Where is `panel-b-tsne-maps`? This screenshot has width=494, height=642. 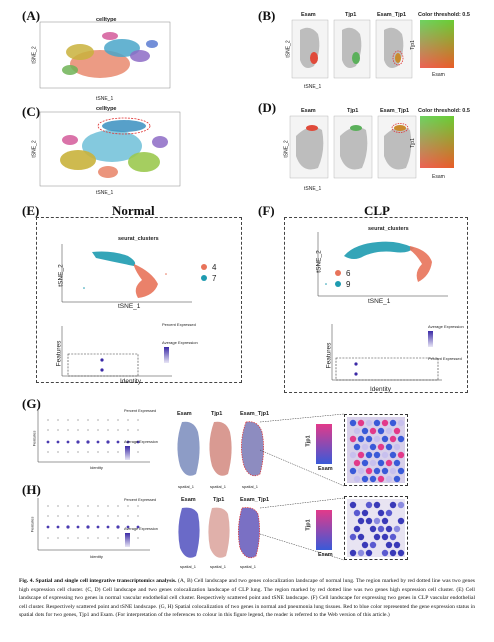 panel-b-tsne-maps is located at coordinates (352, 49).